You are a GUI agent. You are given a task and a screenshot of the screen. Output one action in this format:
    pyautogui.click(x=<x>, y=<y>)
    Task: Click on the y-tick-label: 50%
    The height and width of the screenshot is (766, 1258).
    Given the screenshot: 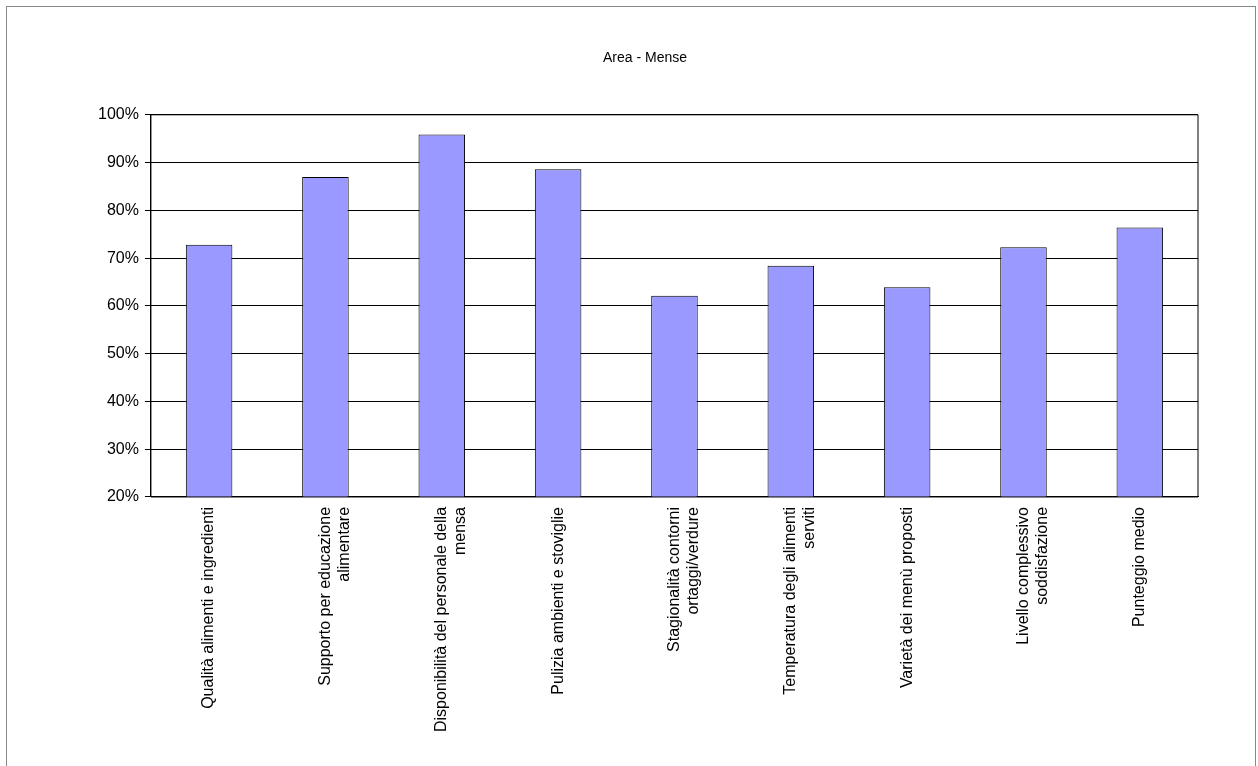 What is the action you would take?
    pyautogui.click(x=122, y=353)
    